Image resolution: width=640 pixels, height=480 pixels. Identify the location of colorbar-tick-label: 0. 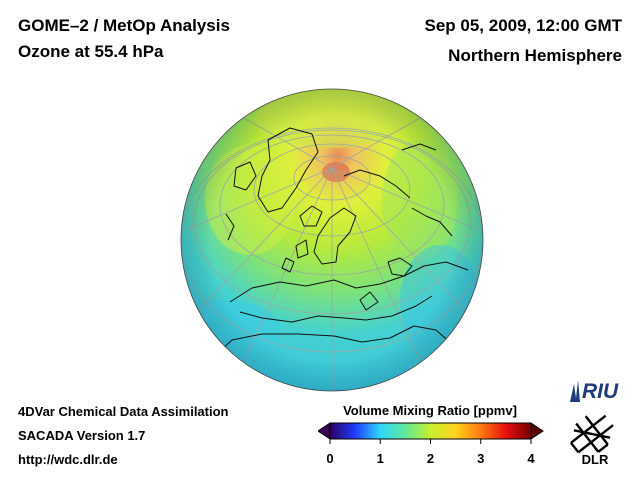
(330, 458).